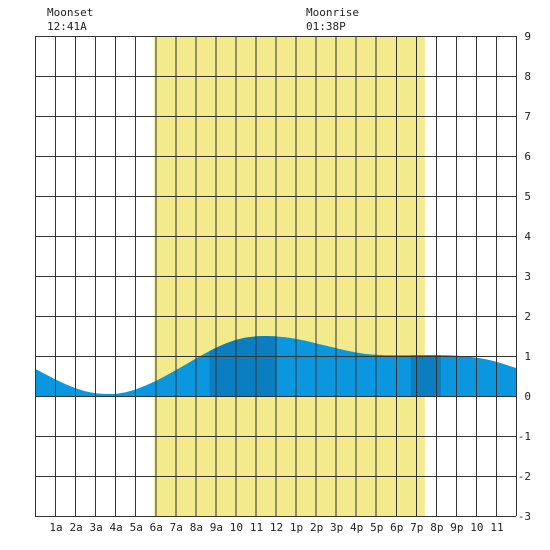 This screenshot has width=550, height=550. What do you see at coordinates (527, 316) in the screenshot?
I see `y-tick-label: 2` at bounding box center [527, 316].